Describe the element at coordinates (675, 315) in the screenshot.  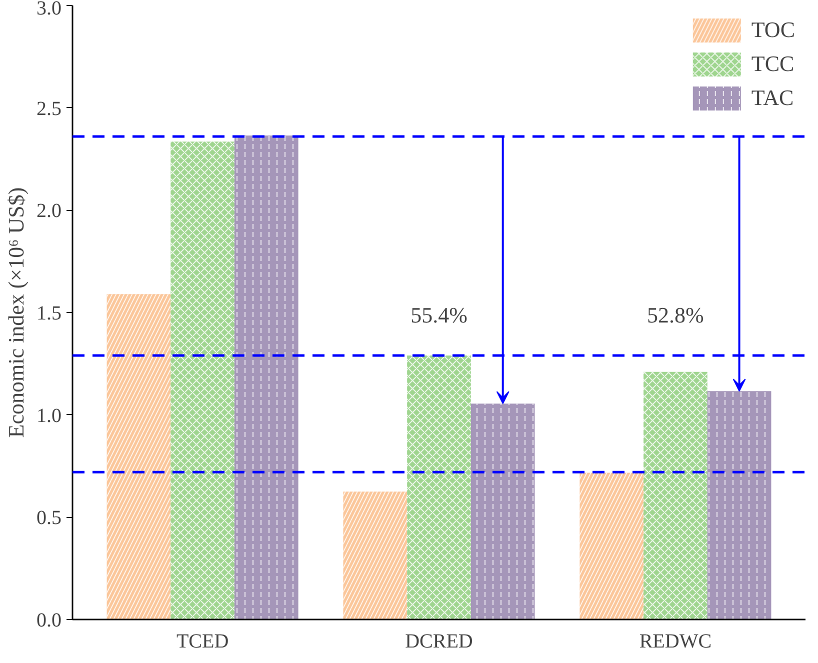
I see `annotation: 52.8%` at that location.